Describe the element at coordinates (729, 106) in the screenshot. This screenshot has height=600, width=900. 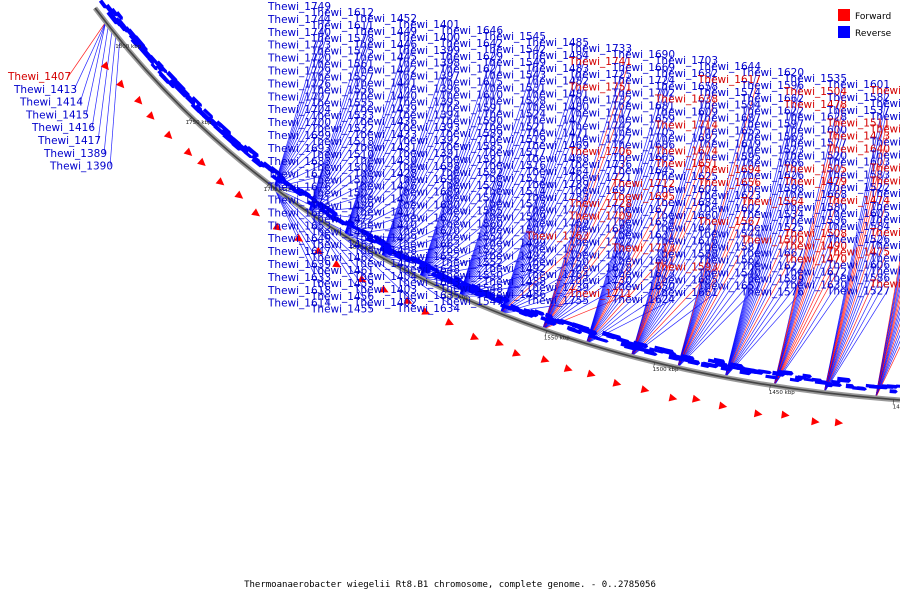
I see `gene-label: Thewi_1594` at that location.